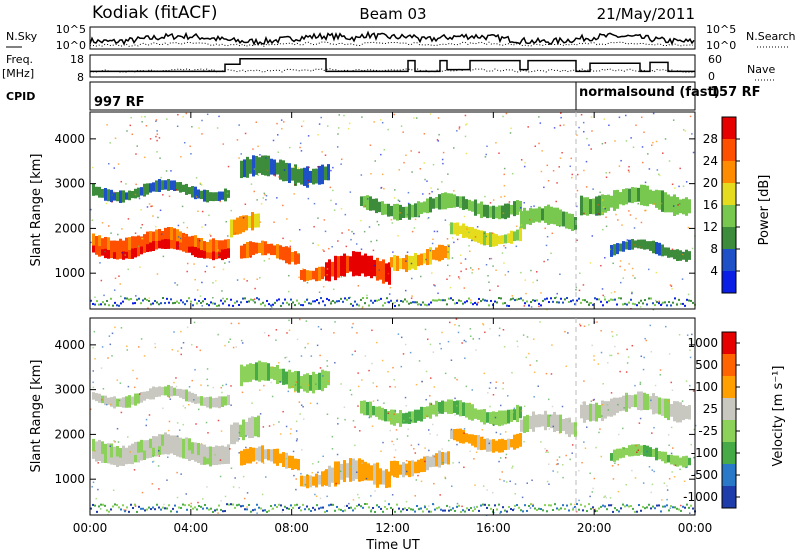 Image resolution: width=800 pixels, height=558 pixels. What do you see at coordinates (80, 77) in the screenshot?
I see `freq-tick-bottom: 8` at bounding box center [80, 77].